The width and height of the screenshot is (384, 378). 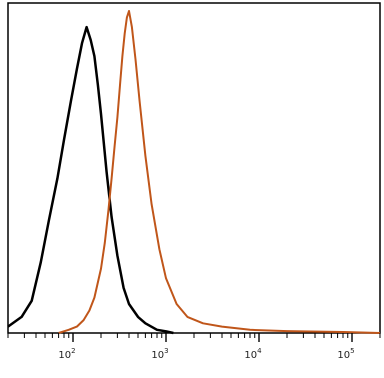 I want to click on x-tick-label: 10⁵, so click(x=345, y=354).